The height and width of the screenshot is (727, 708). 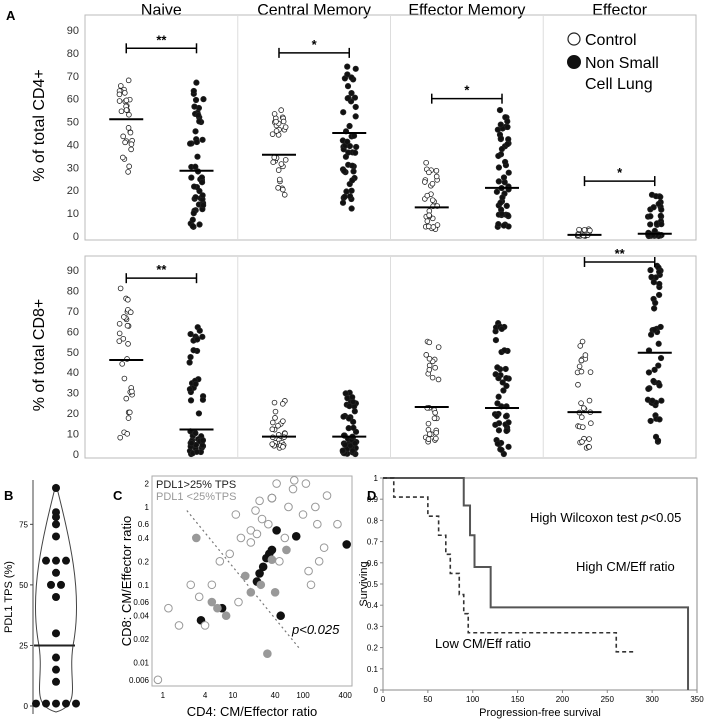 I want to click on survival-y-tick-label: 0.3, so click(x=373, y=626).